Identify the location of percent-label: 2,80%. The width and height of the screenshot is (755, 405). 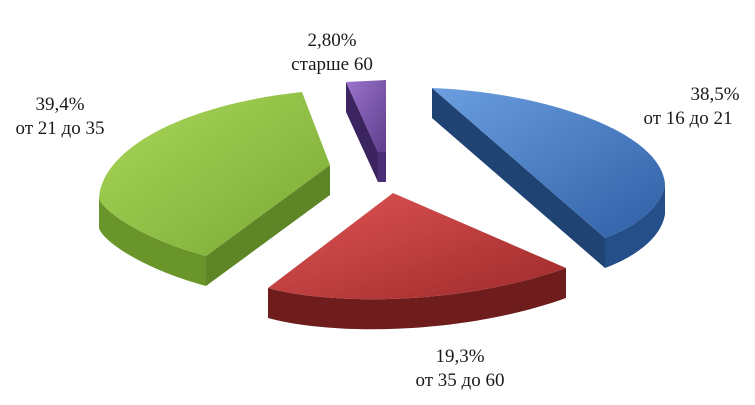
(331, 40).